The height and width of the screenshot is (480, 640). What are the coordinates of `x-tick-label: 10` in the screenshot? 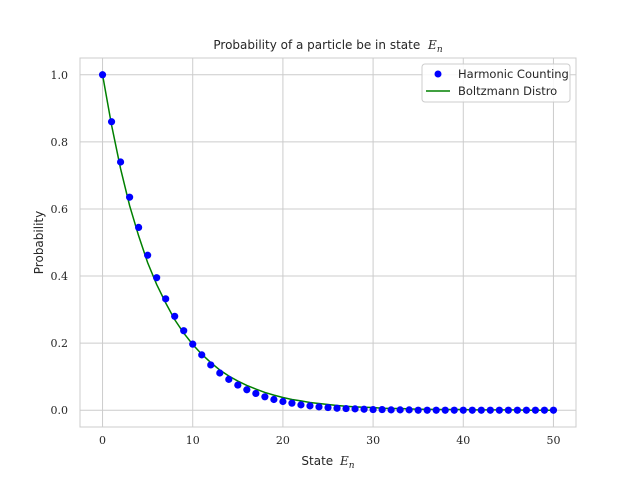 It's located at (193, 440).